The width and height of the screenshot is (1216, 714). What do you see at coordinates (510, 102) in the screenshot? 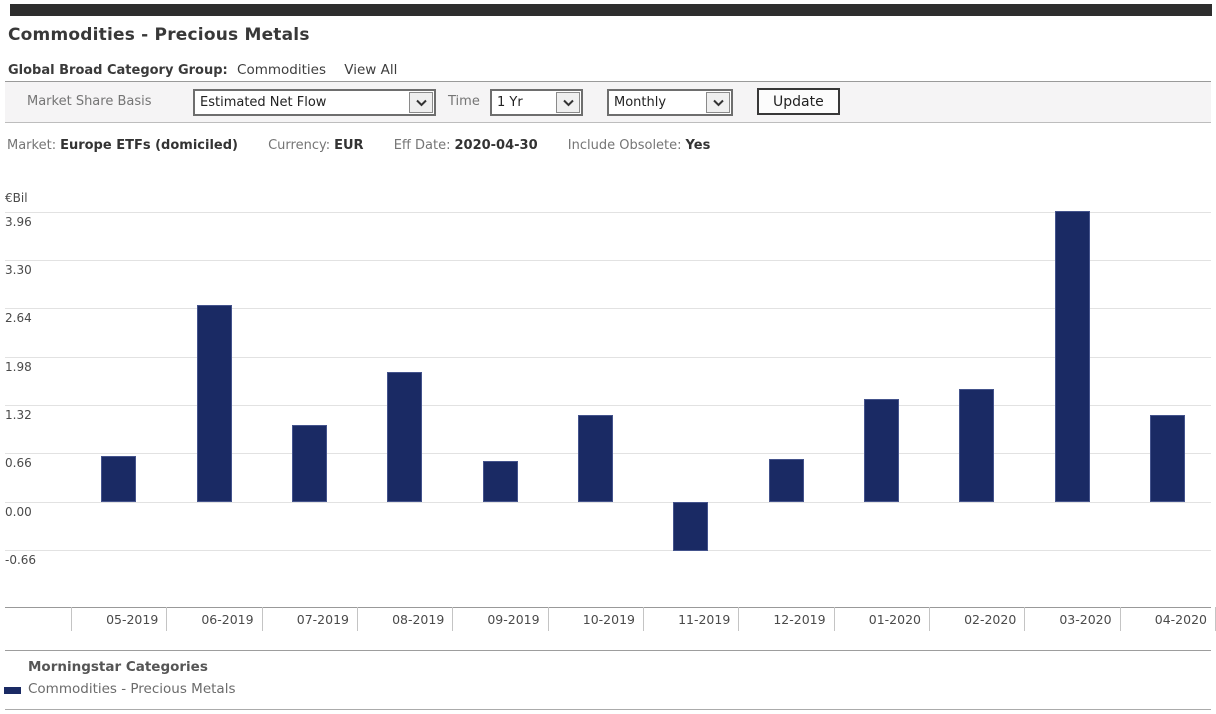
I see `time-selected-value: 1 Yr` at bounding box center [510, 102].